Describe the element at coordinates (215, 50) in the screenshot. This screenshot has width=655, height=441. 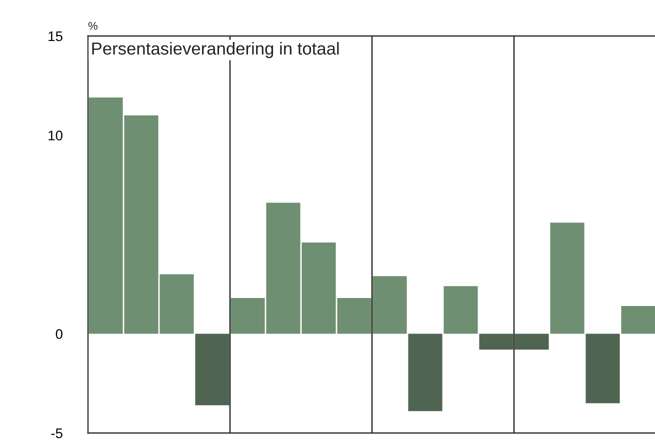
I see `chart-title: Persentasieverandering in totaal` at that location.